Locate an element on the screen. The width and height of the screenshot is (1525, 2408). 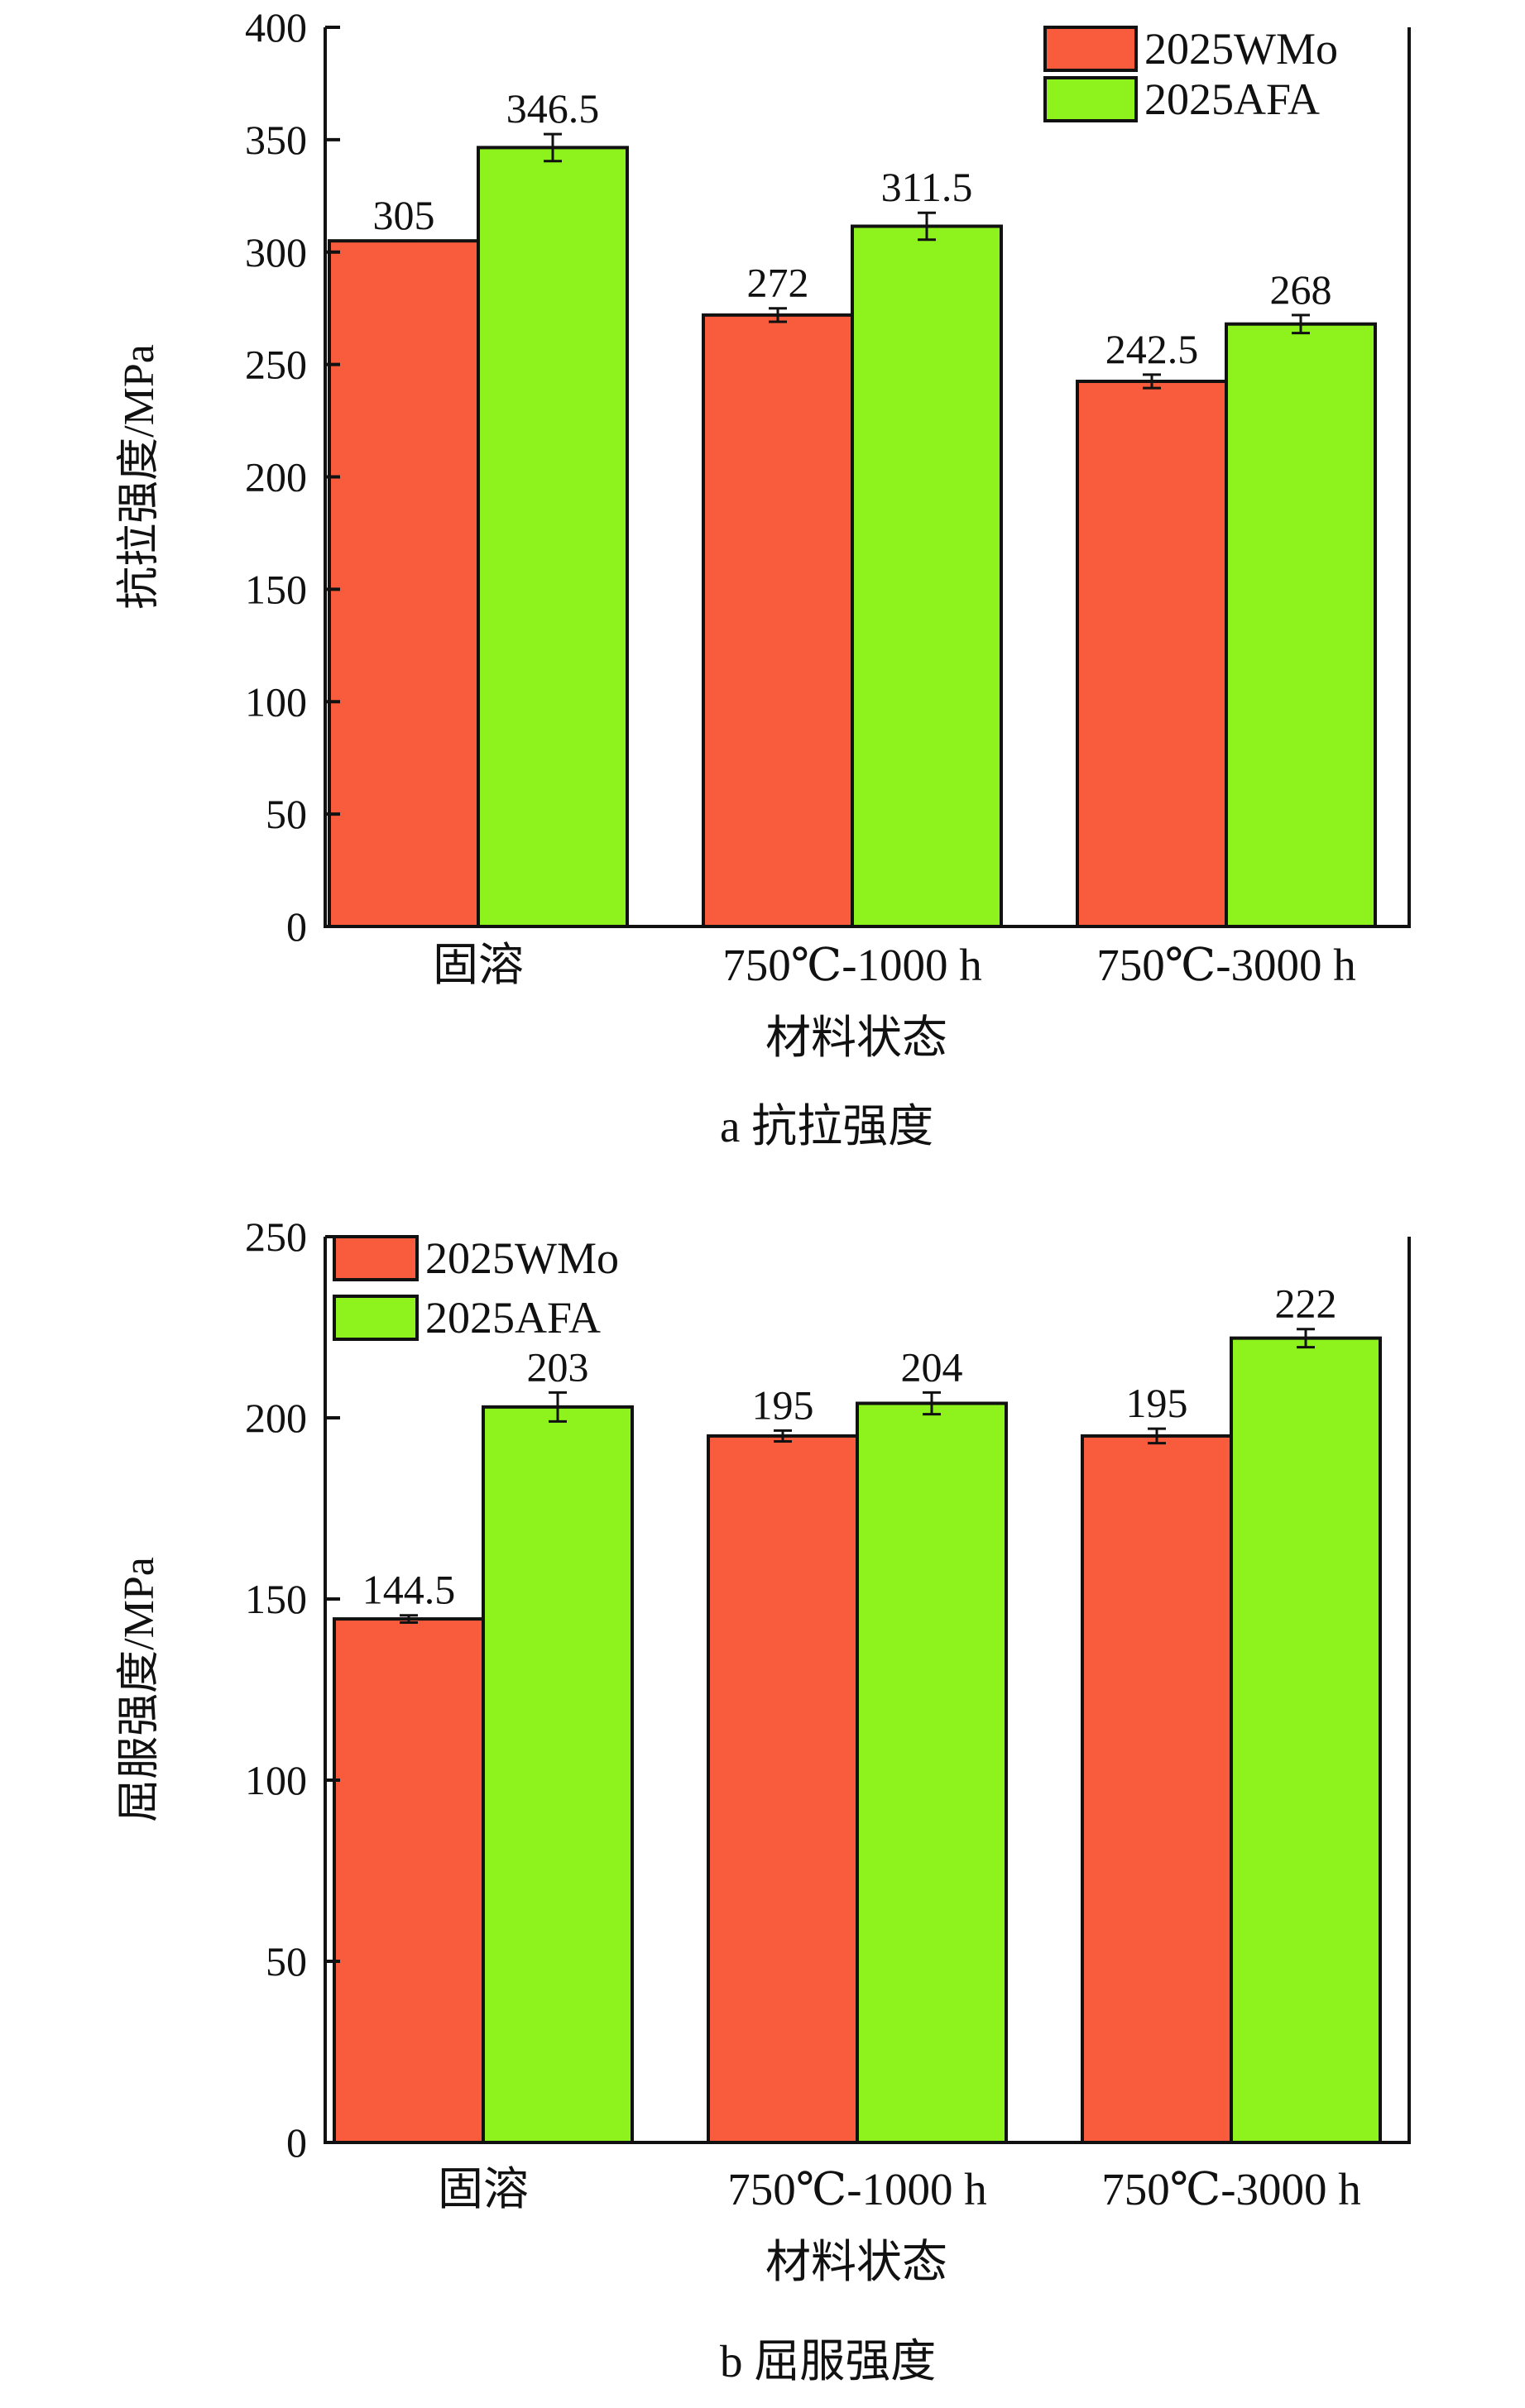
figure-caption: a 抗拉强度 is located at coordinates (826, 1126).